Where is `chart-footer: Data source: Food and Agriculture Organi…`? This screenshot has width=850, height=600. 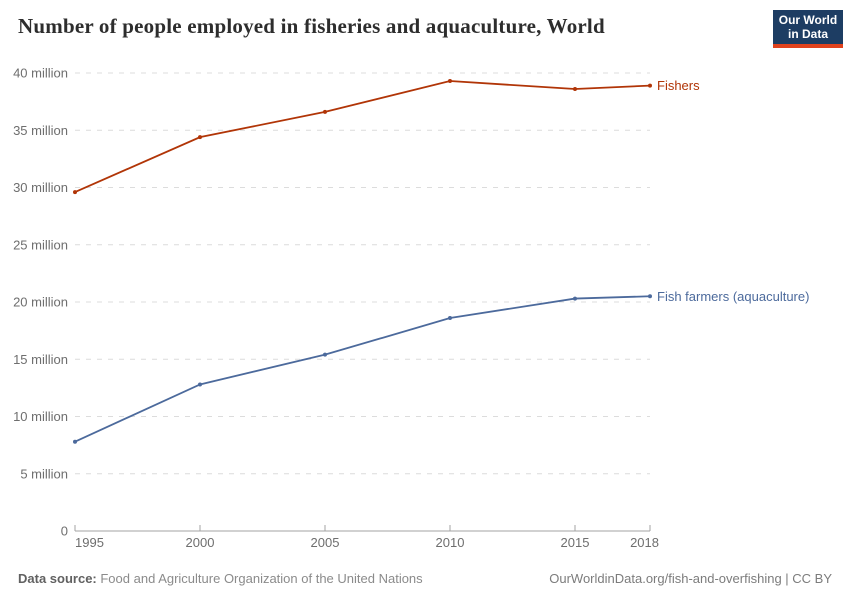 chart-footer: Data source: Food and Agriculture Organi… is located at coordinates (425, 578).